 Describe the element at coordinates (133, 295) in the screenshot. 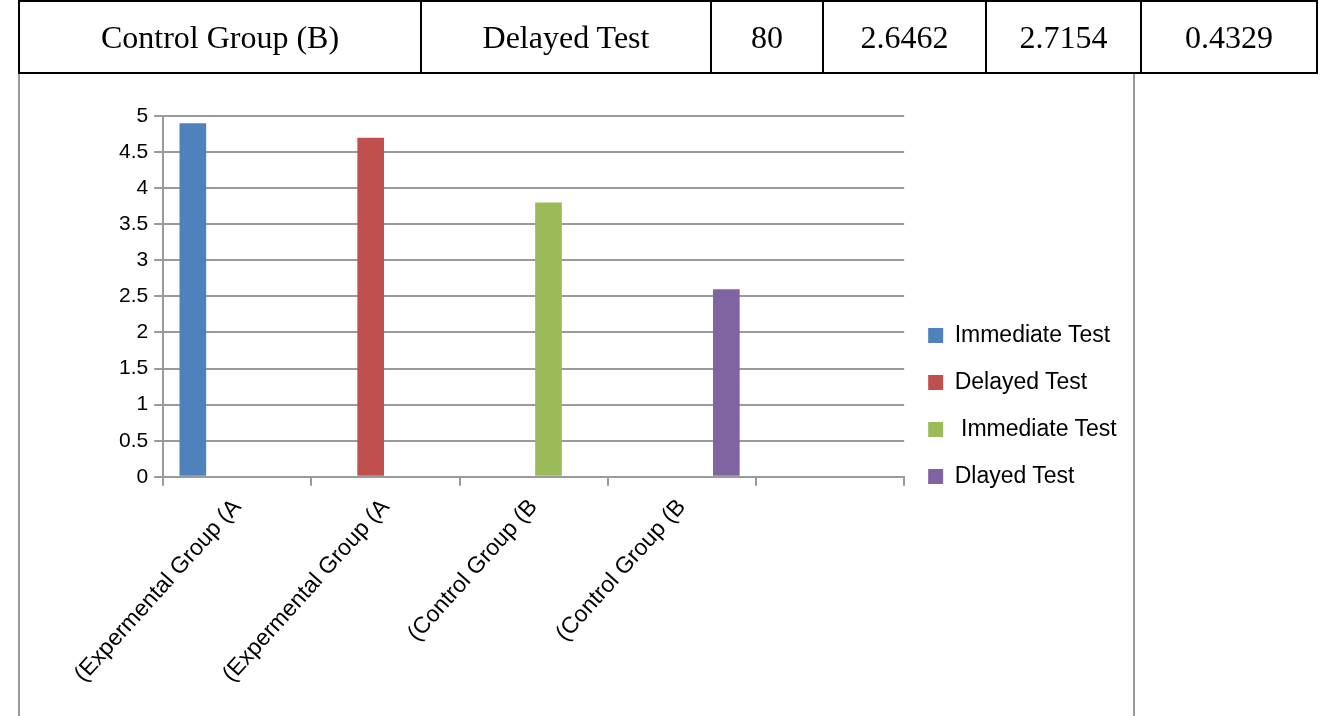

I see `y-tick-label: 2.5` at that location.